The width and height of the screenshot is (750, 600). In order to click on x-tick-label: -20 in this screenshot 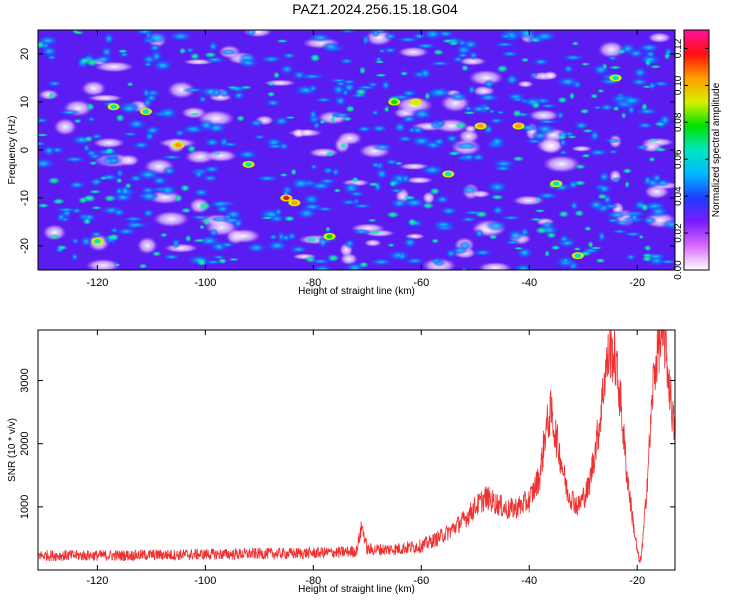, I will do `click(637, 581)`.